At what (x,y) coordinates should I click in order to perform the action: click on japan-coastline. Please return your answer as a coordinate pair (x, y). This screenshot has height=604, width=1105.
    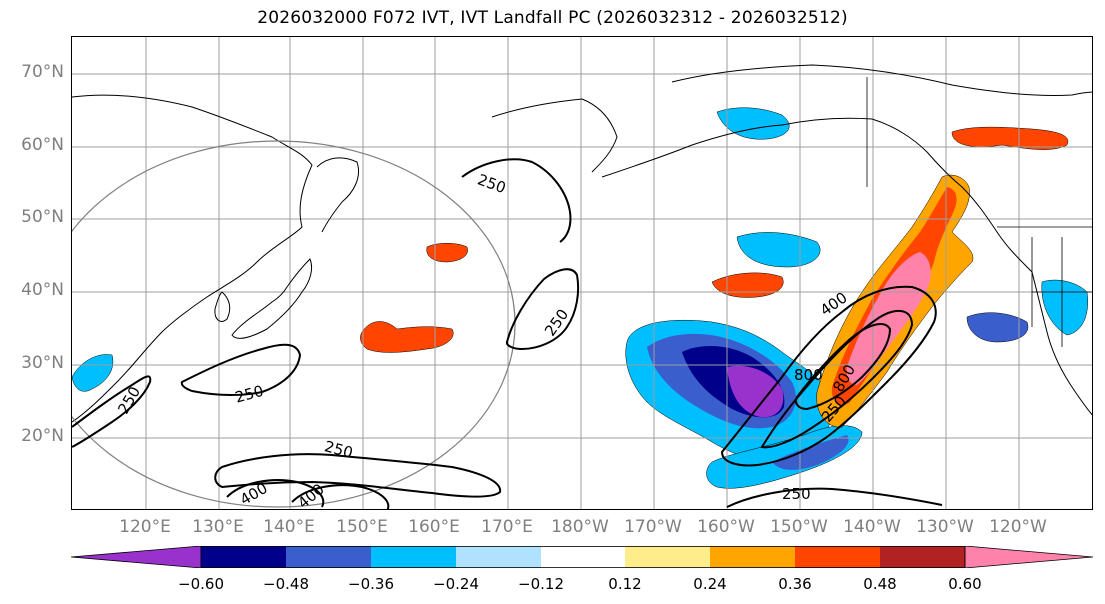
    Looking at the image, I should click on (272, 298).